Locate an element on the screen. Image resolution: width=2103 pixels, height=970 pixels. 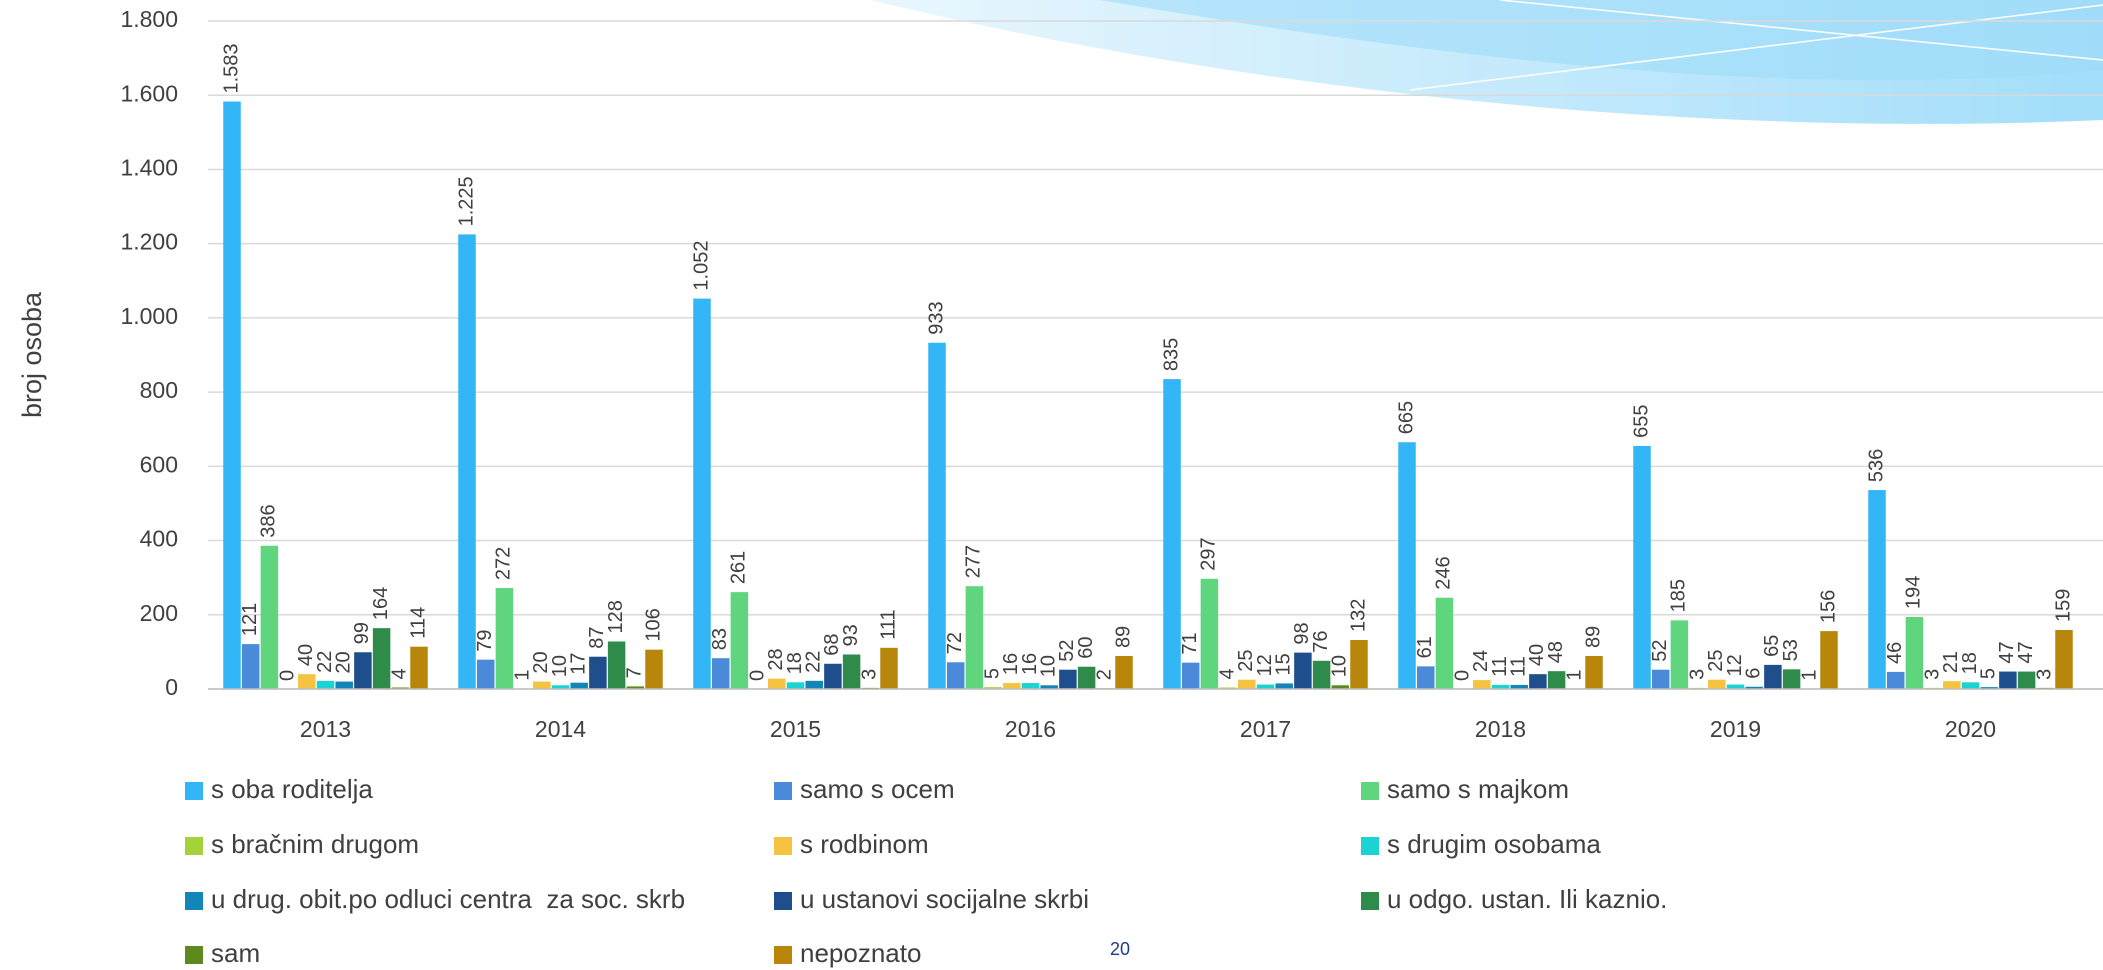
legend-label: samo s ocem is located at coordinates (877, 789).